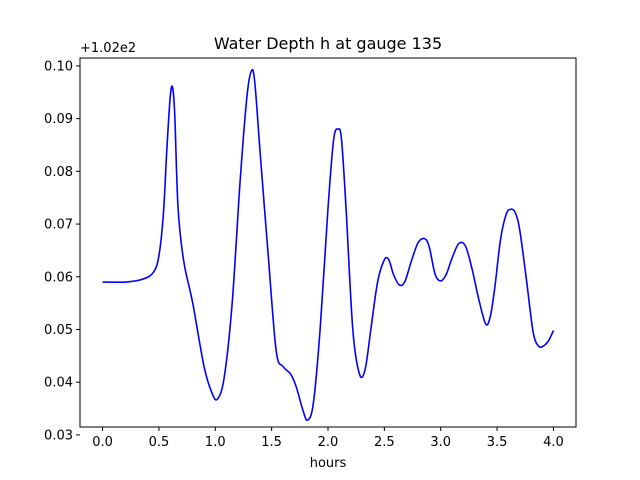 This screenshot has width=640, height=480. I want to click on x-tick-label: 0.0, so click(102, 442).